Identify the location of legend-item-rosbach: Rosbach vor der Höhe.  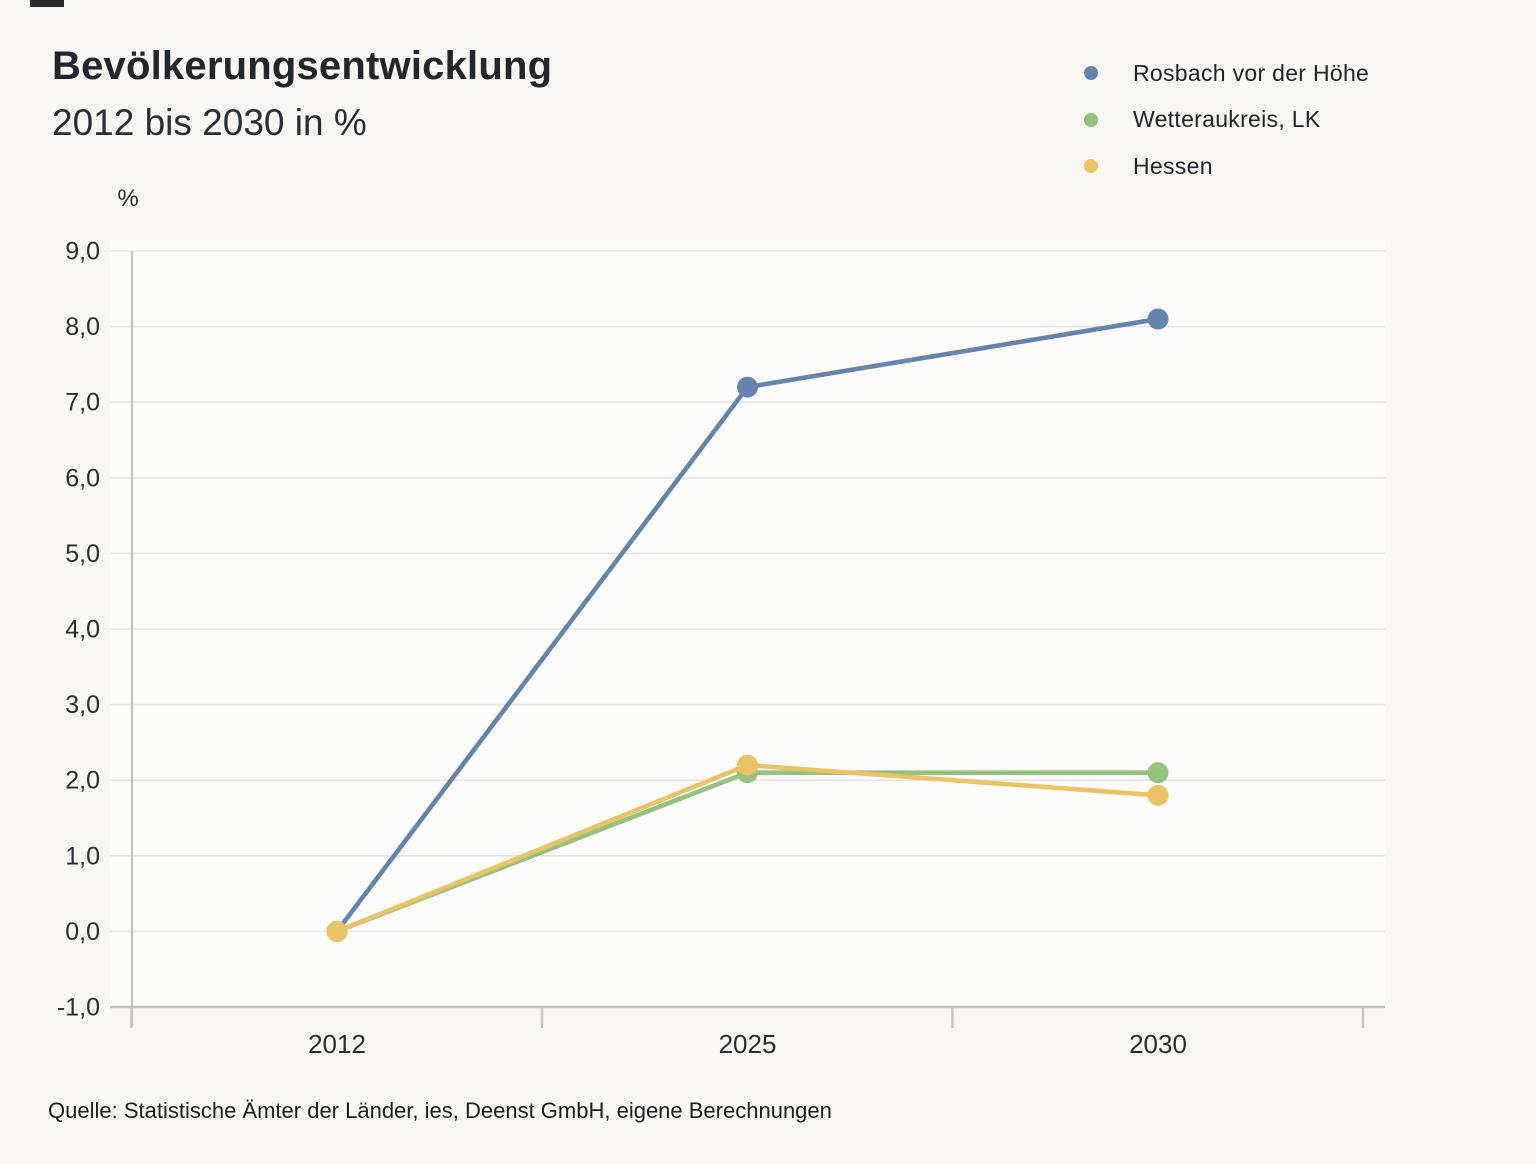
(1226, 73).